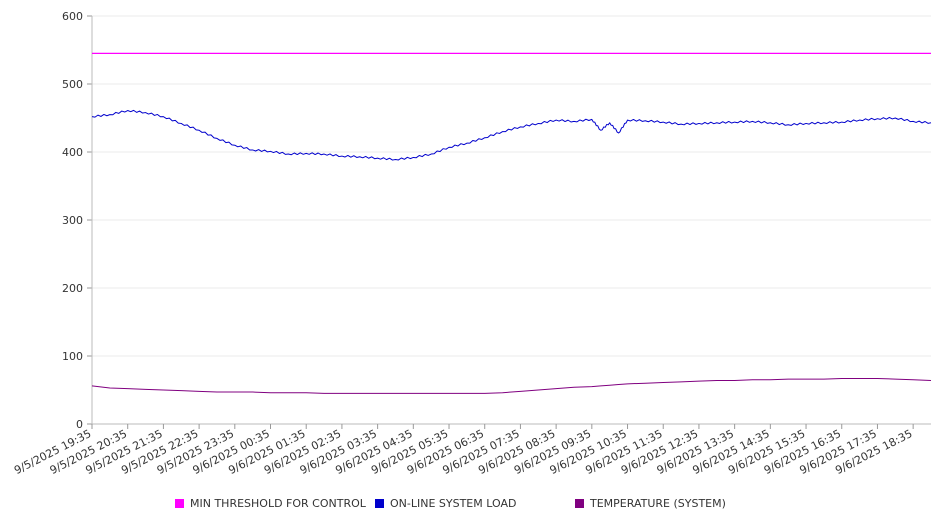  What do you see at coordinates (453, 503) in the screenshot?
I see `legend-label: ON-LINE SYSTEM LOAD` at bounding box center [453, 503].